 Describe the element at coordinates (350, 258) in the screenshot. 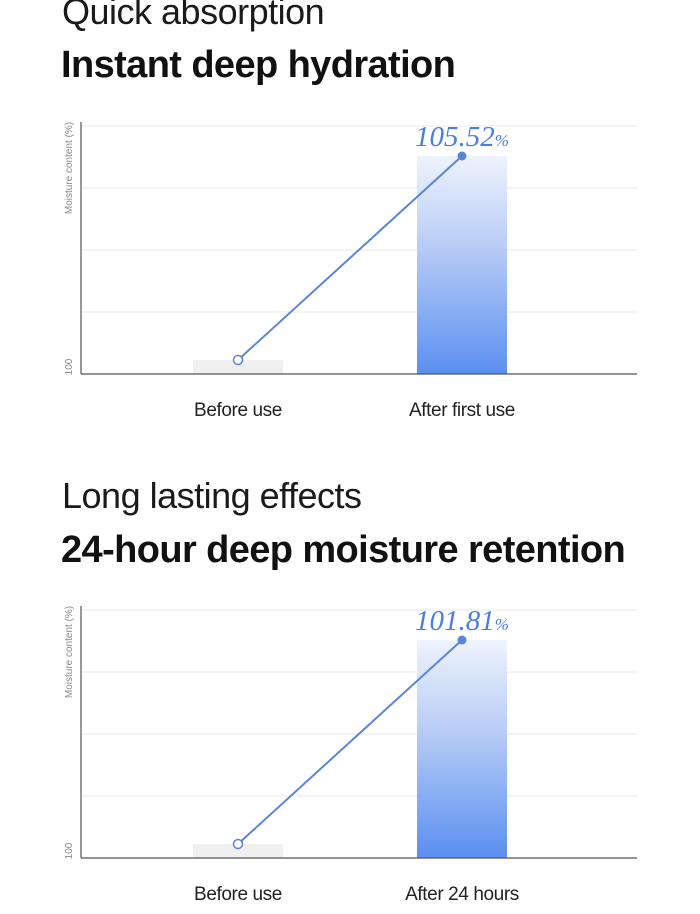

I see `trend-line` at that location.